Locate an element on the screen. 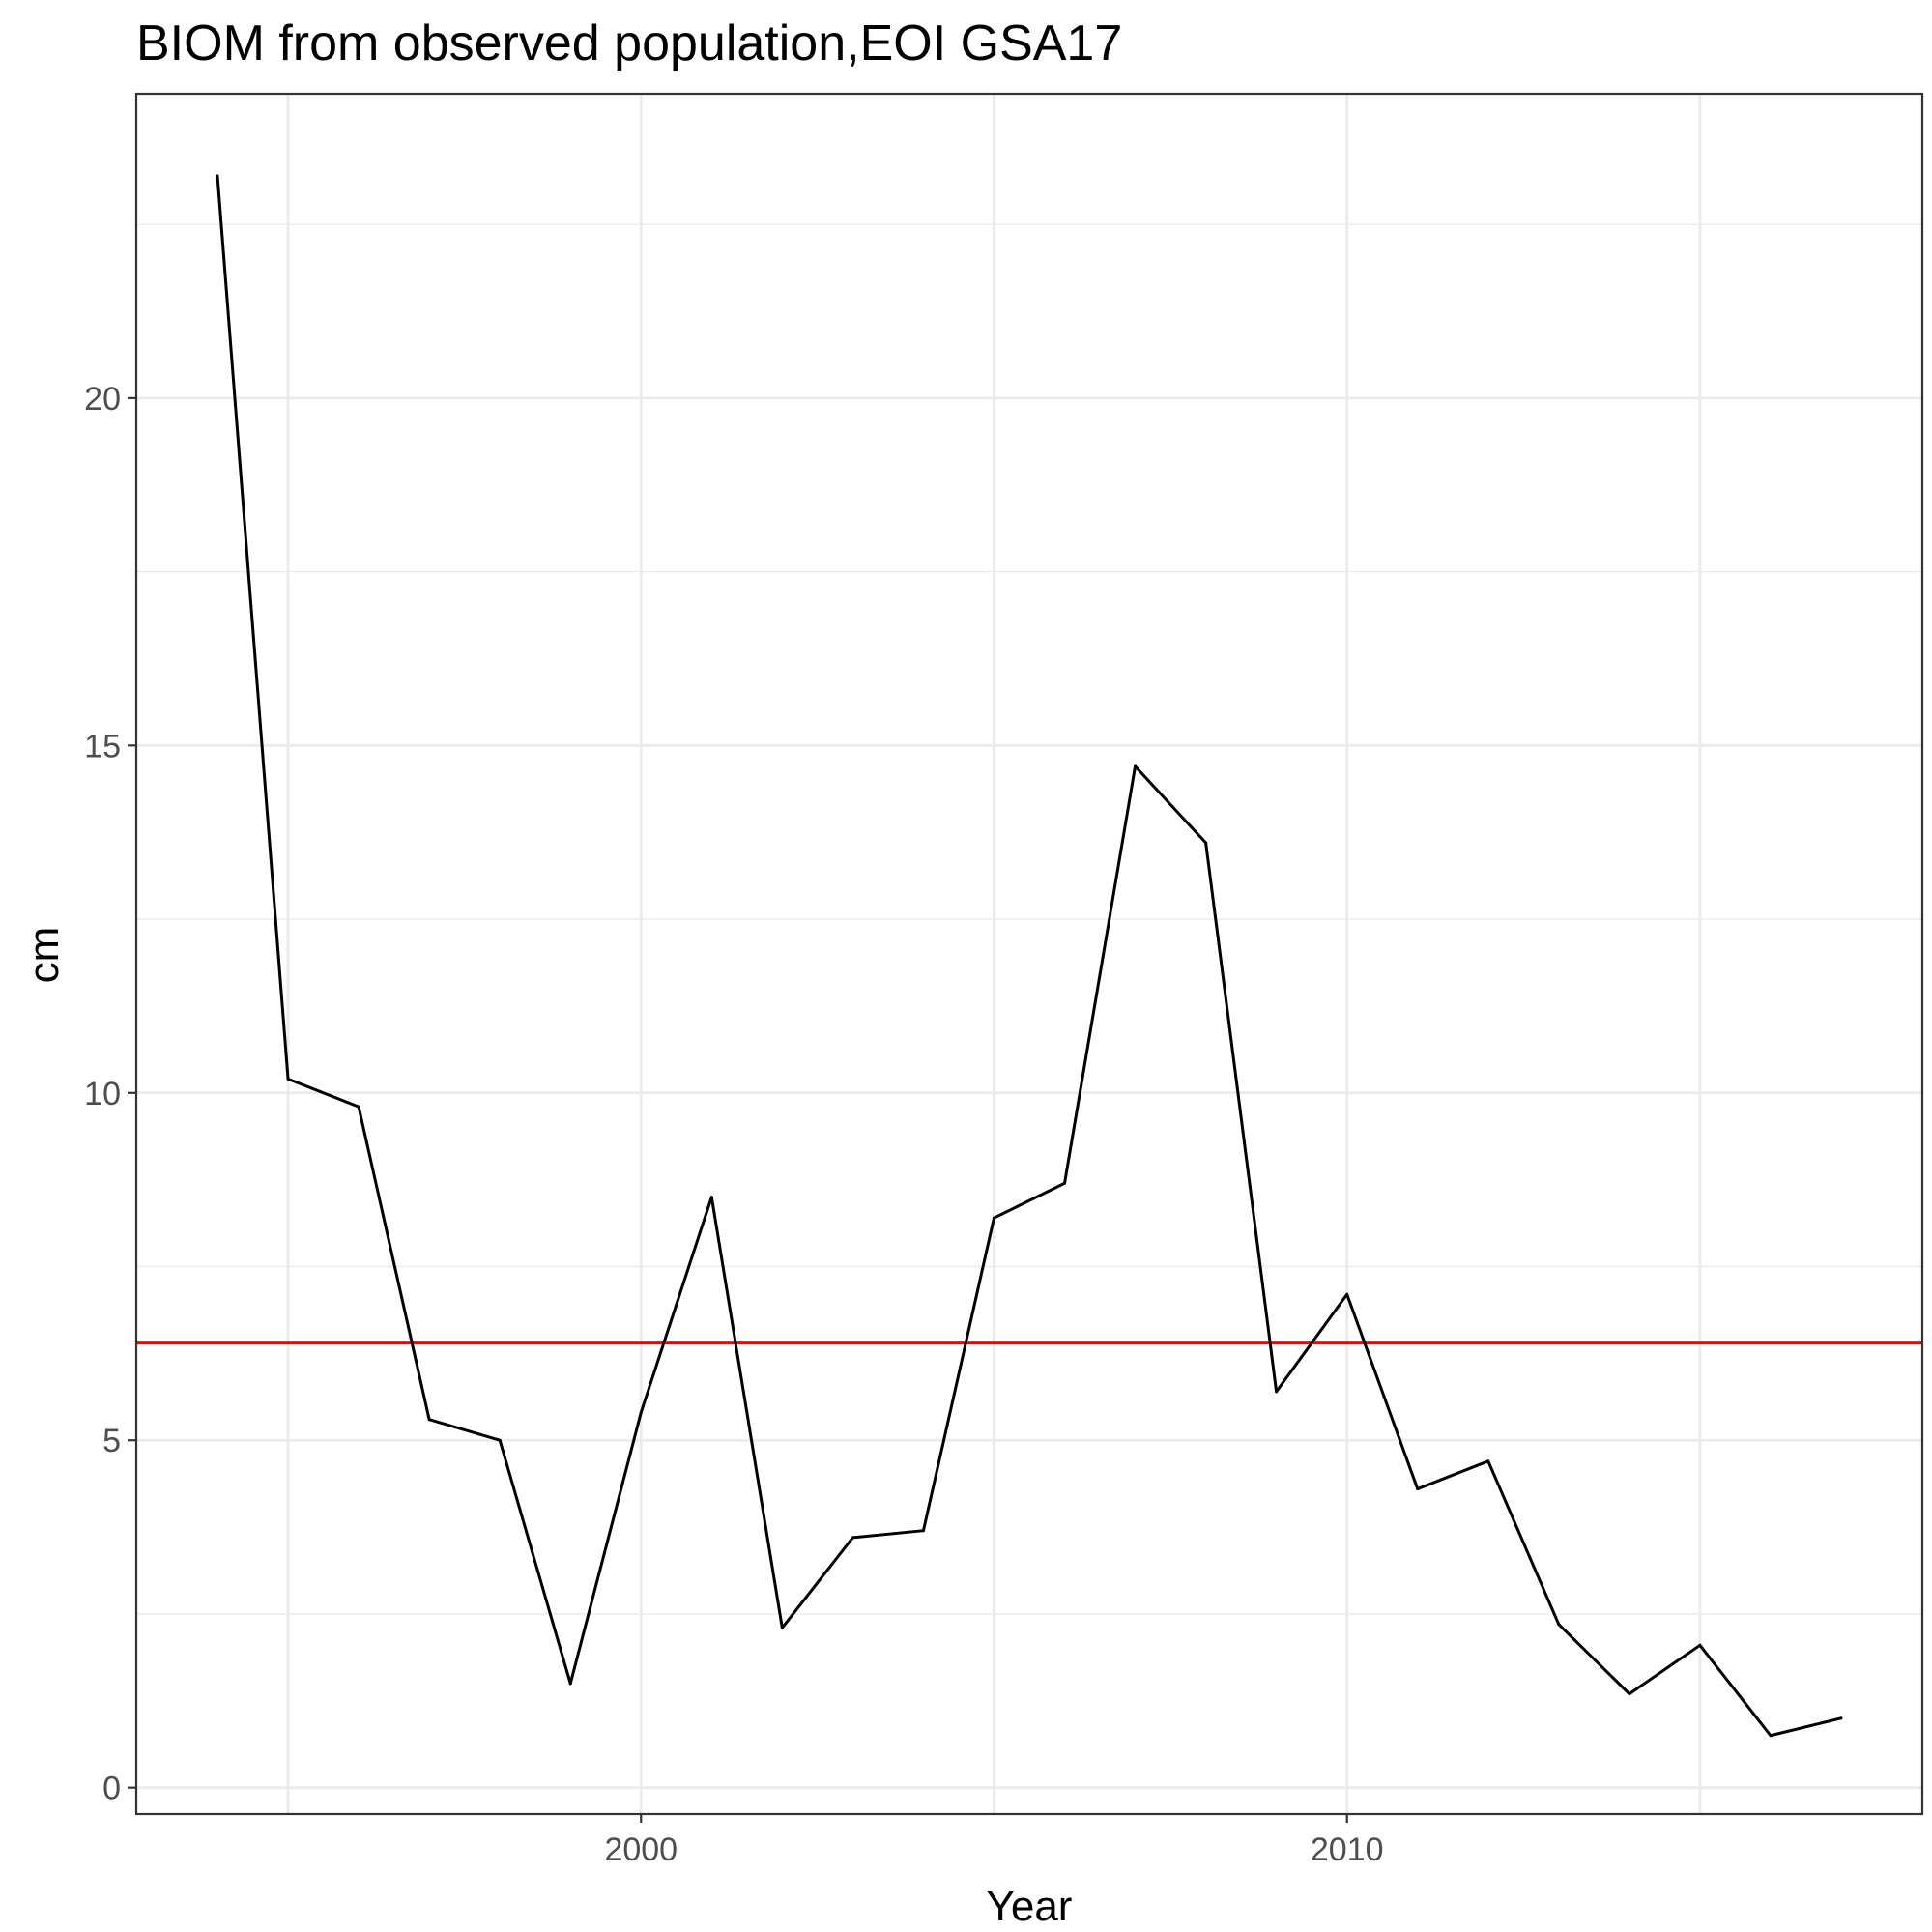 The image size is (1932, 1932). y-tick-label: 10 is located at coordinates (102, 1094).